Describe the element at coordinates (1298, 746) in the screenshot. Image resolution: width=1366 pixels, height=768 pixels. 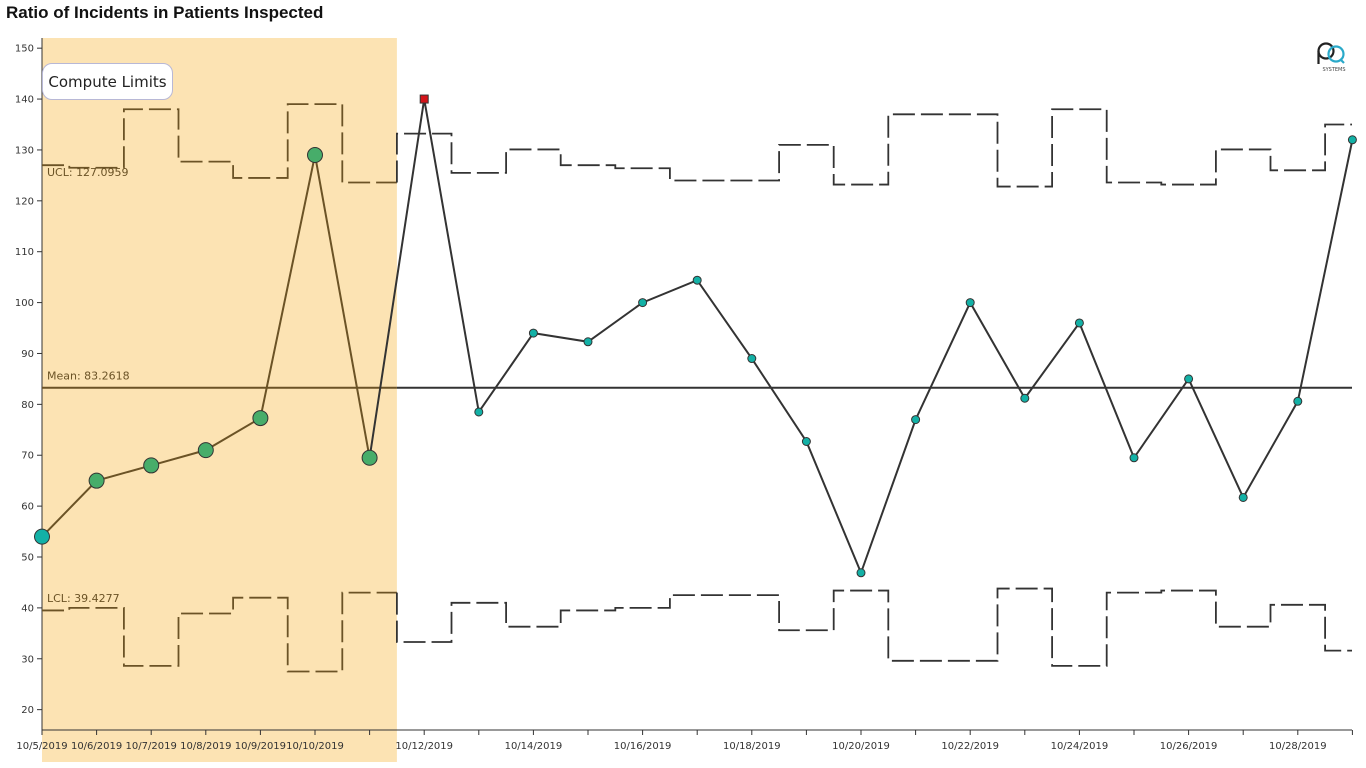
I see `x-tick-label: 10/28/2019` at that location.